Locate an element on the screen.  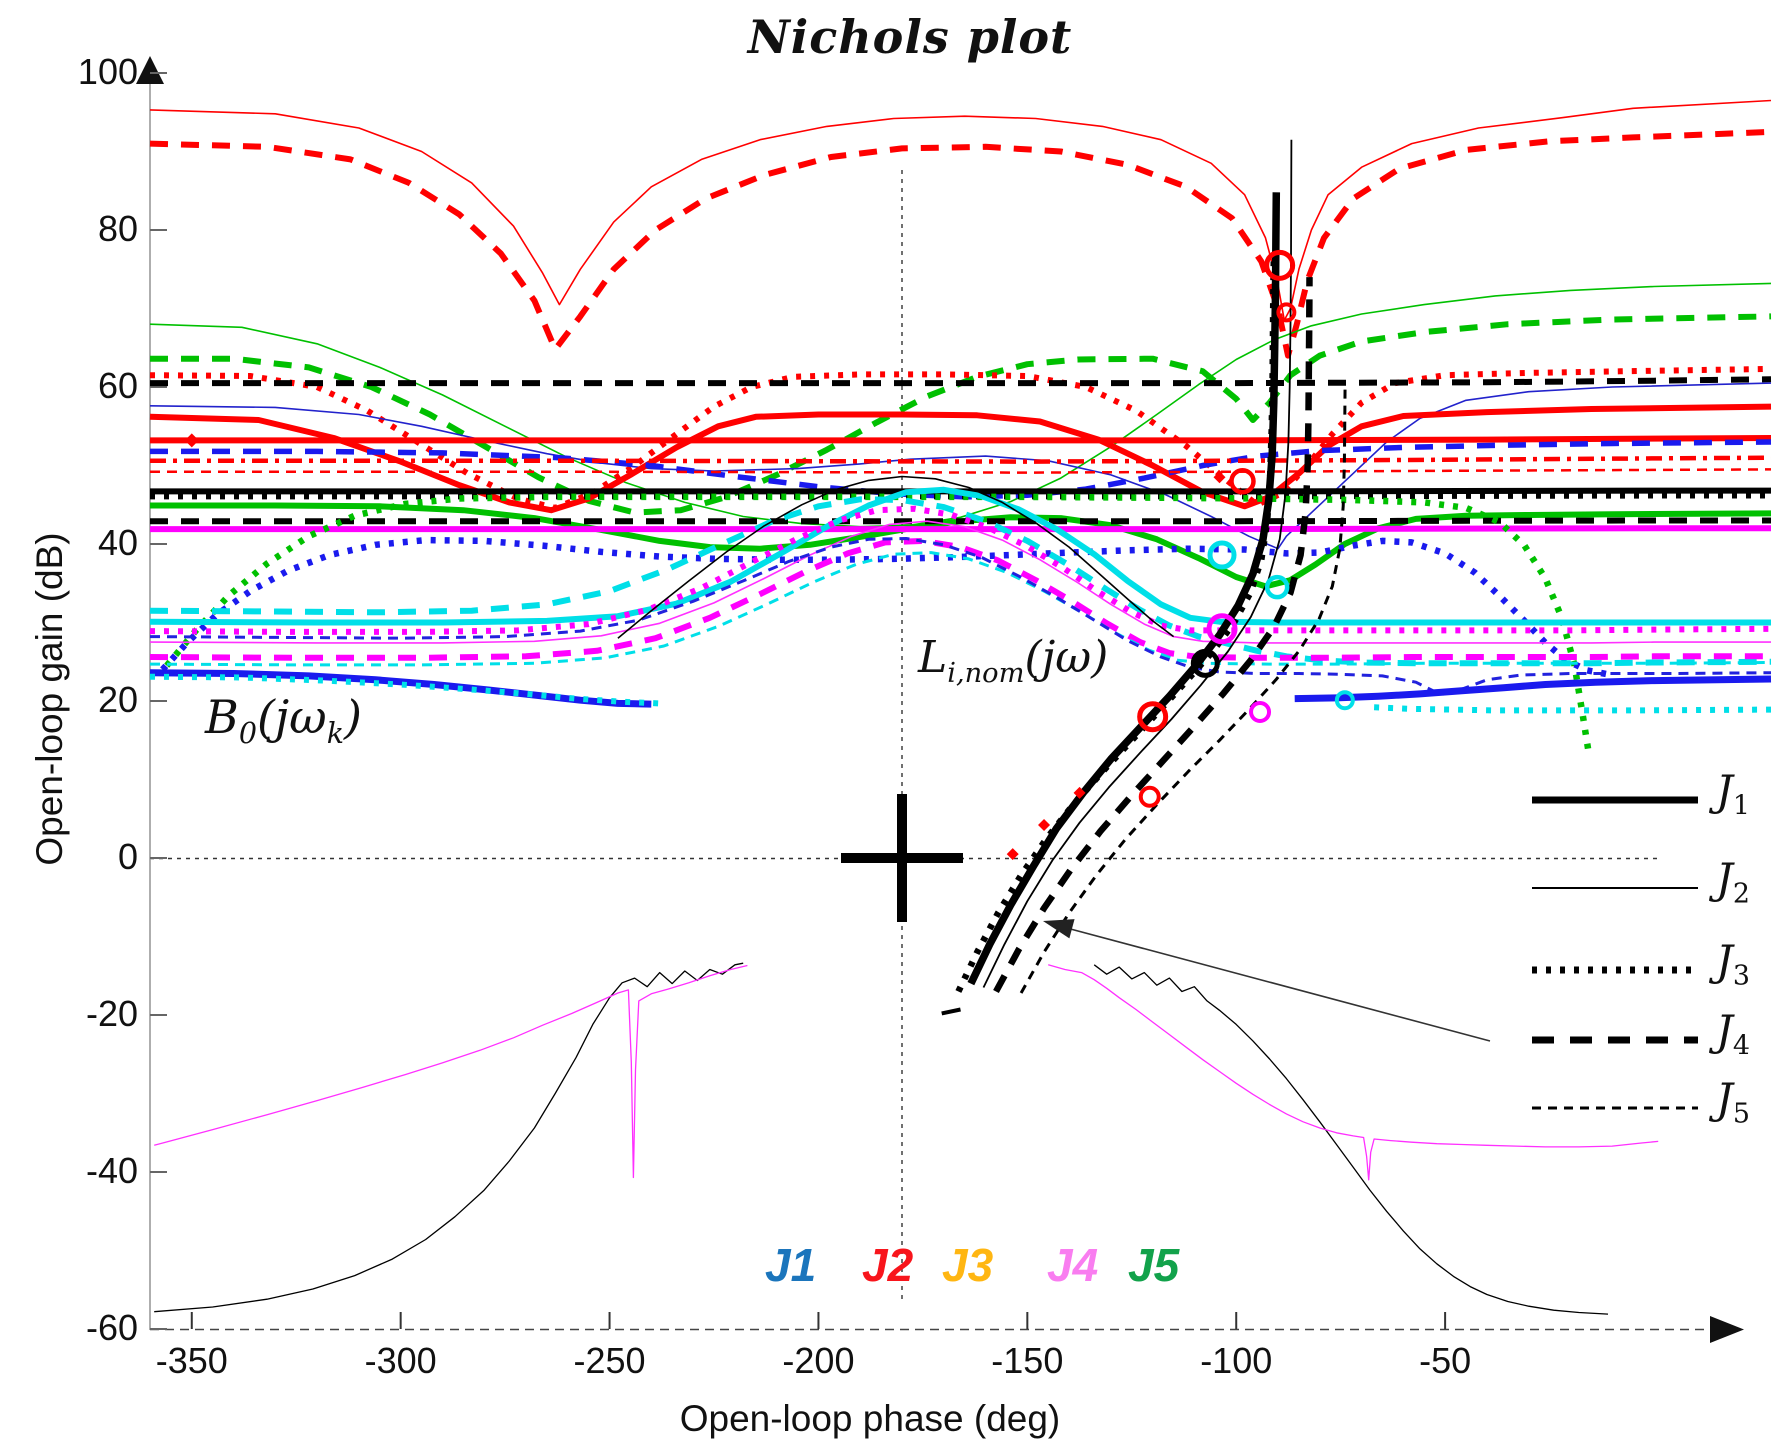
x-tick-label: -150 is located at coordinates (1027, 1360).